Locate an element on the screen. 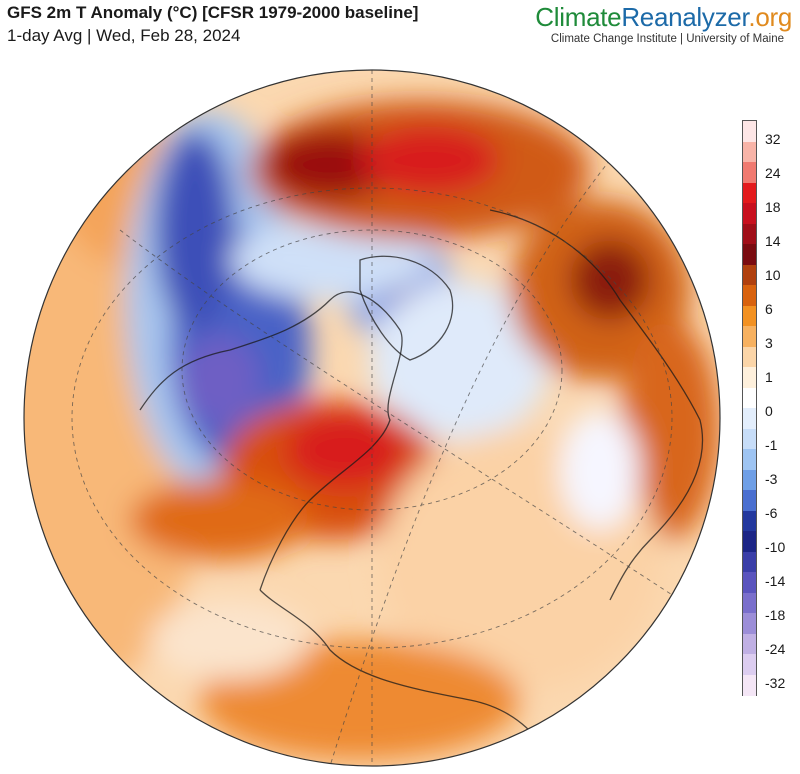  color-scale-label: -3 is located at coordinates (771, 479).